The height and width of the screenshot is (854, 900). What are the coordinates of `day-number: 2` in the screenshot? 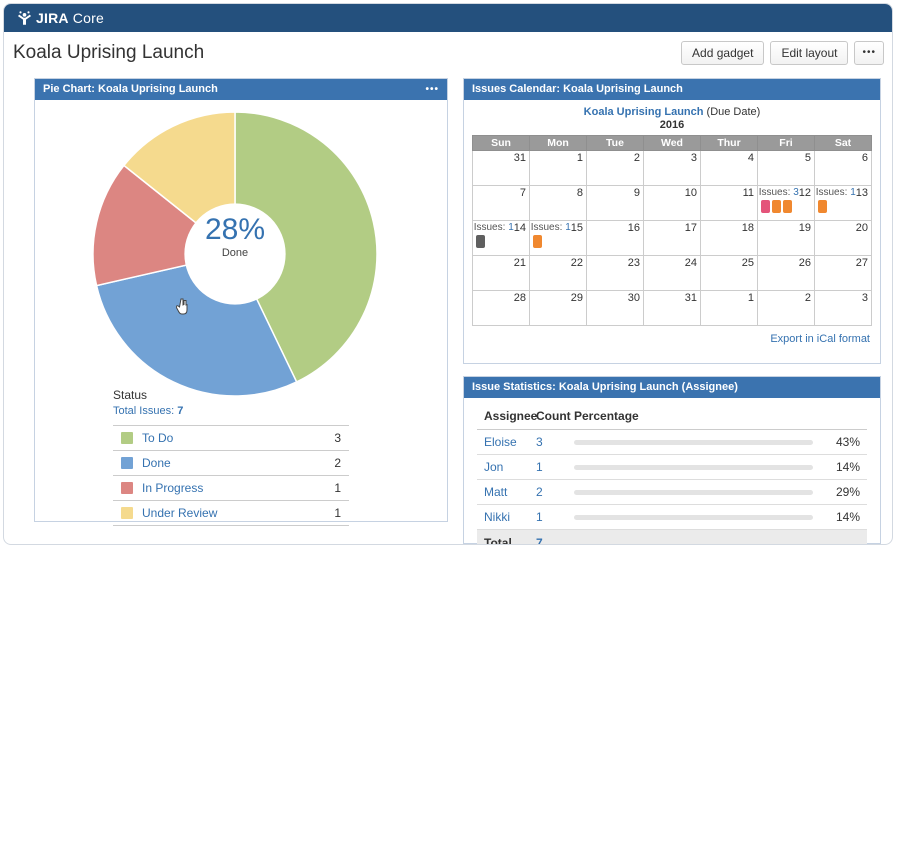 It's located at (807, 298).